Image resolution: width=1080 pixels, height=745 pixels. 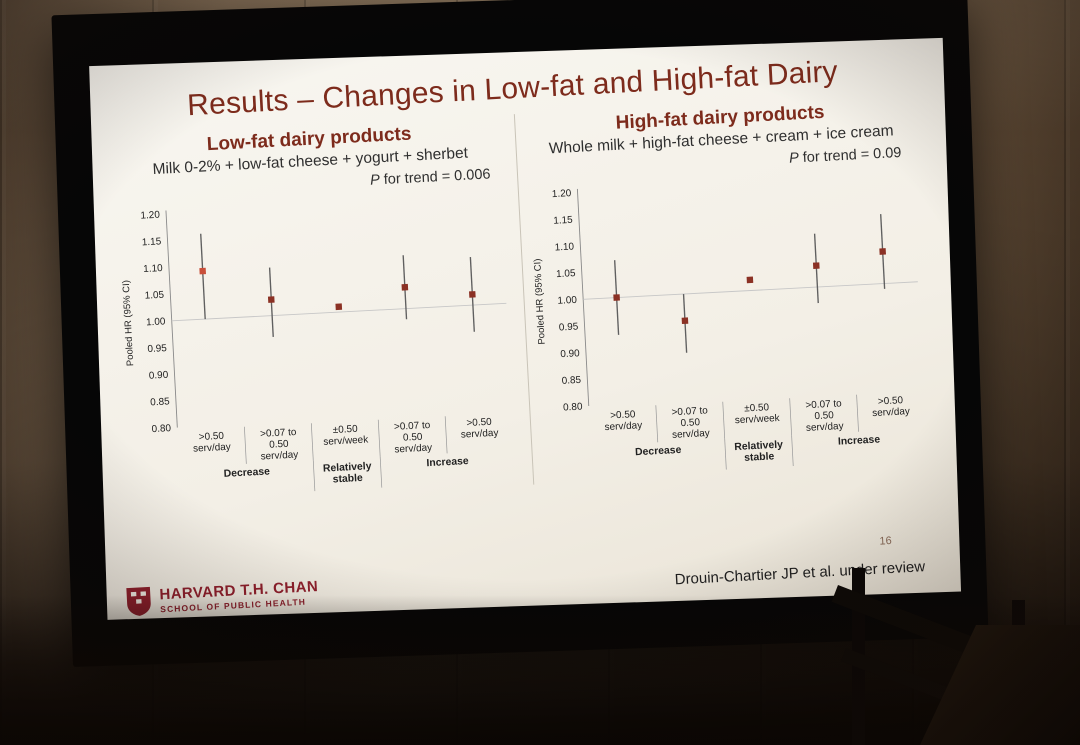 I want to click on harvard-shield-icon, so click(x=138, y=601).